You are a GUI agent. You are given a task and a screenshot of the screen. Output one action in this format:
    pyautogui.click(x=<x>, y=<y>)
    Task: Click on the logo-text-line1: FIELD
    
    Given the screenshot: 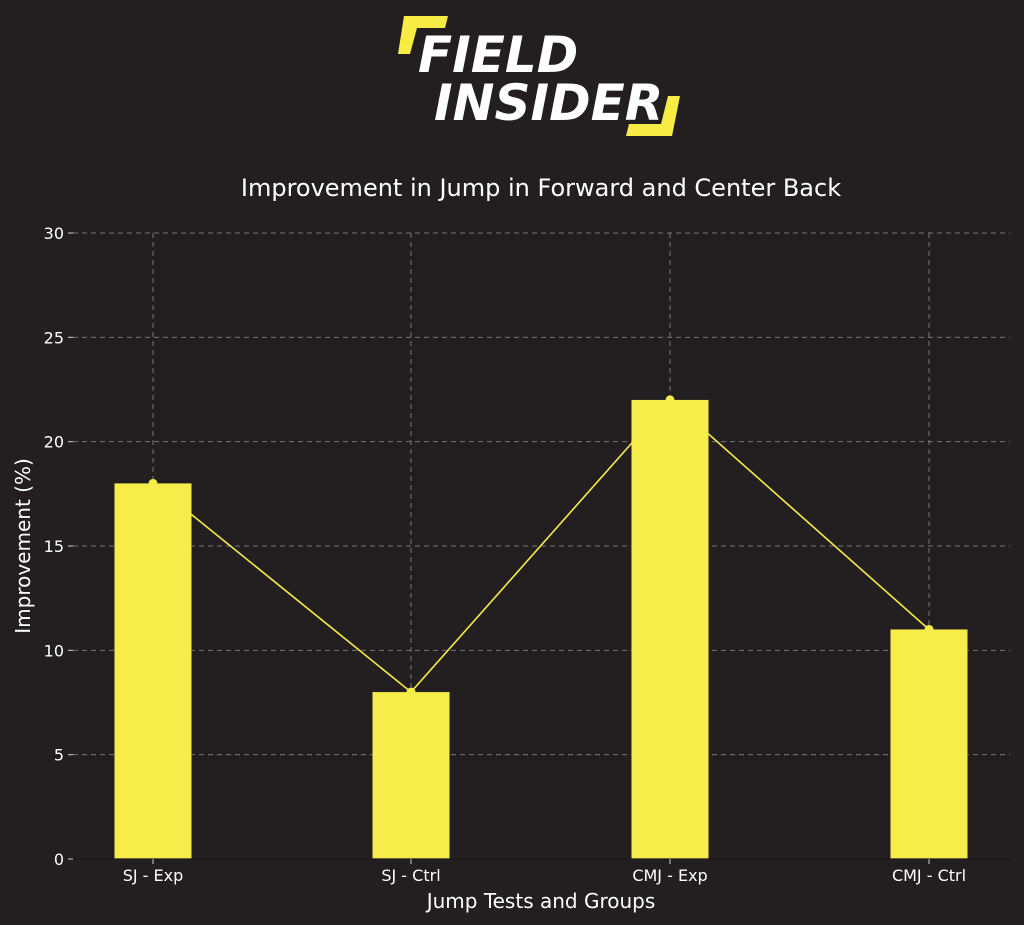 What is the action you would take?
    pyautogui.click(x=498, y=55)
    